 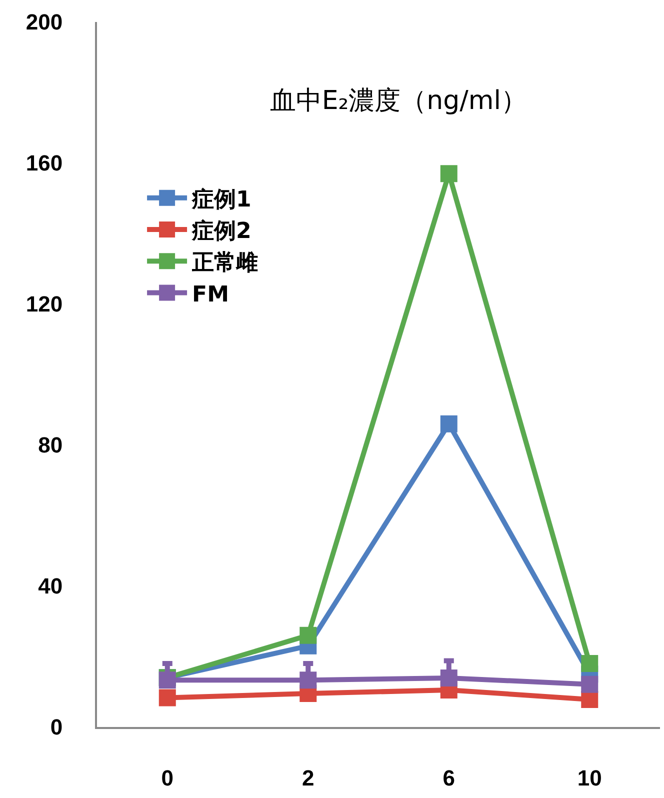 What do you see at coordinates (167, 777) in the screenshot?
I see `x-tick-label: 0` at bounding box center [167, 777].